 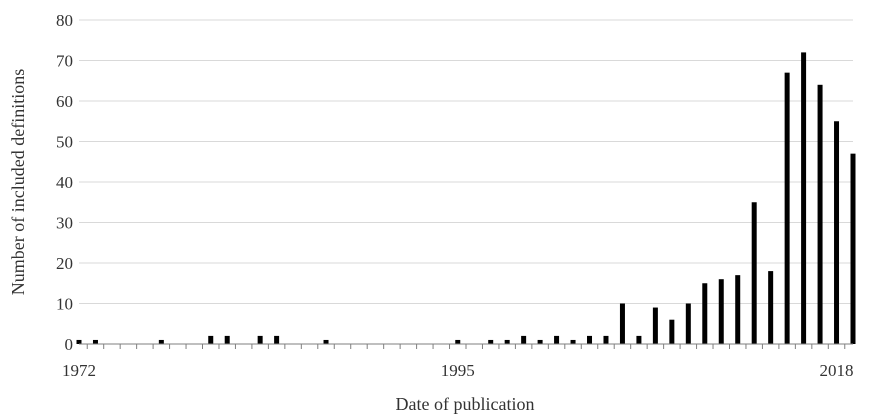 I want to click on y-tick-label: 60, so click(x=64, y=101).